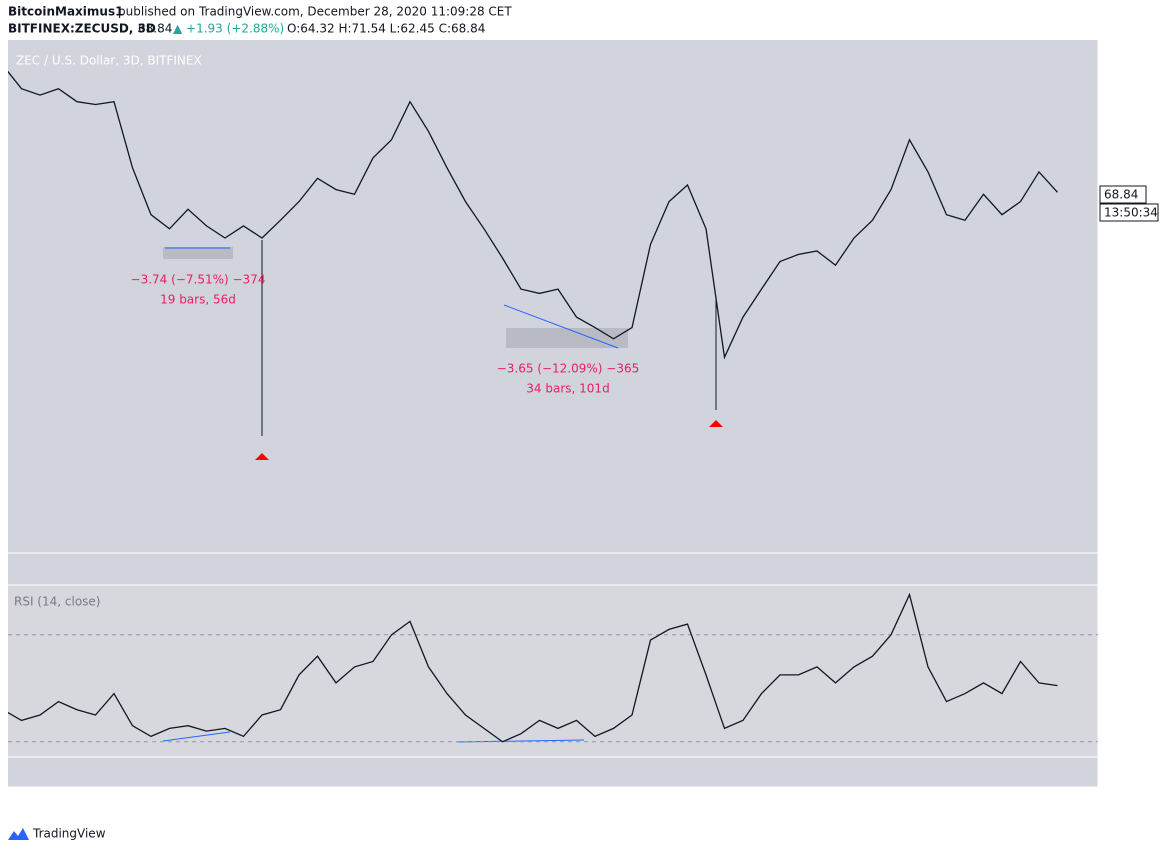 The height and width of the screenshot is (852, 1171). What do you see at coordinates (1120, 410) in the screenshot?
I see `y-tick-label: 18.00` at bounding box center [1120, 410].